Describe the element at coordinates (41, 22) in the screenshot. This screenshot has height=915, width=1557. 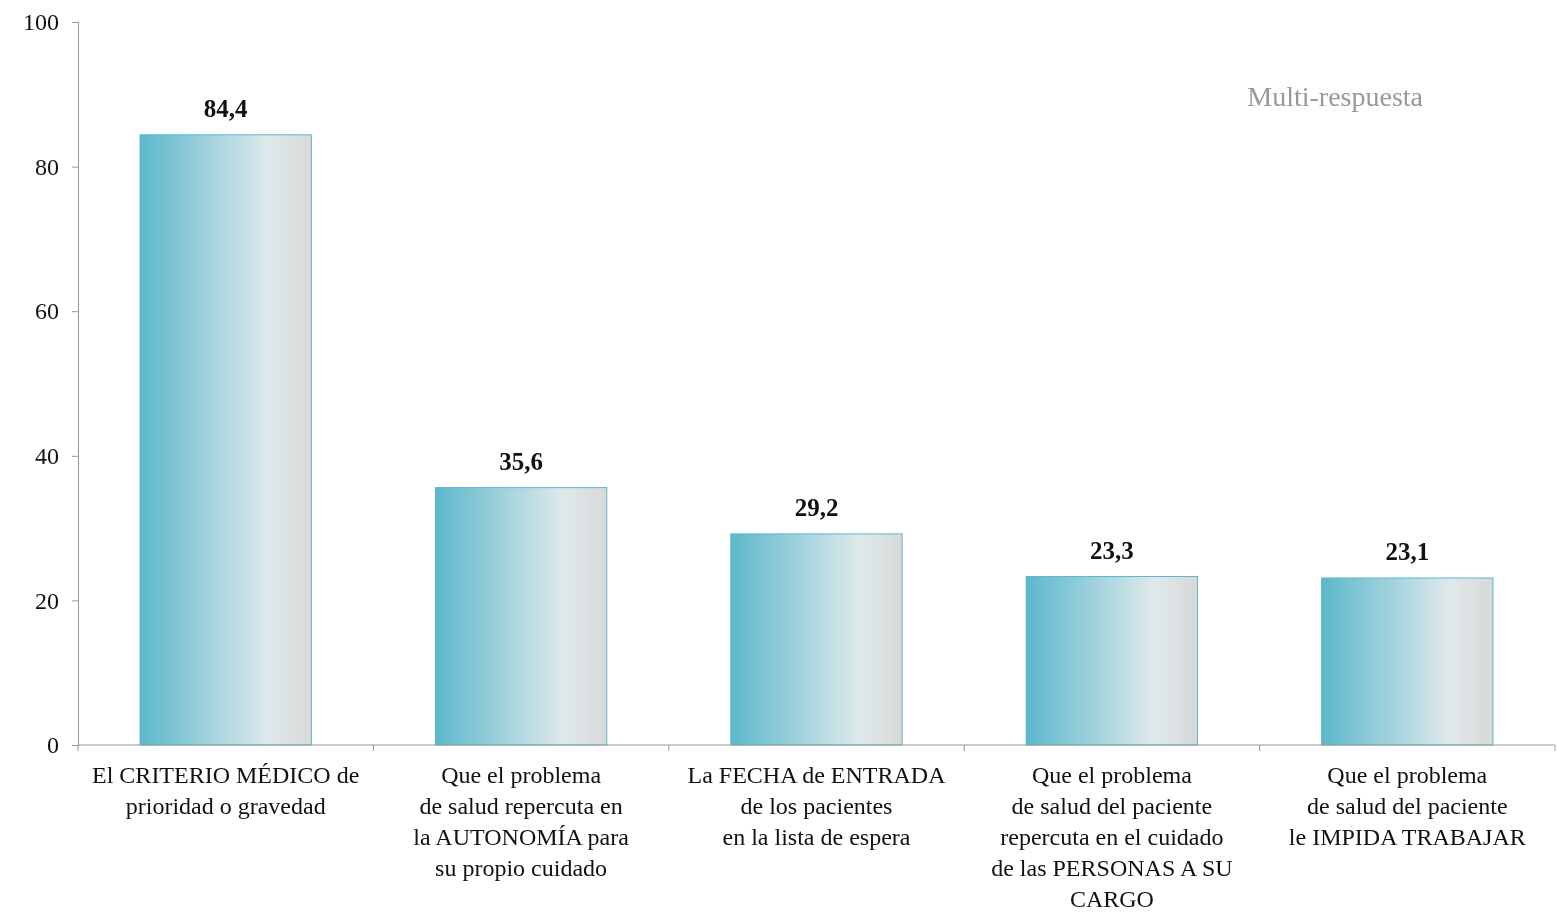
I see `y-tick-label: 100` at that location.